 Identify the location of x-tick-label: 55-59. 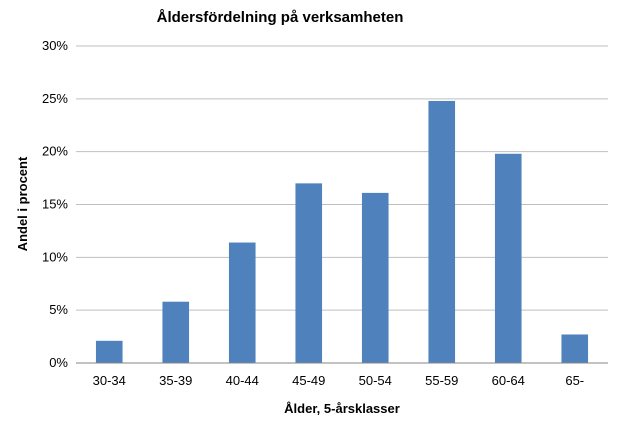
(441, 380).